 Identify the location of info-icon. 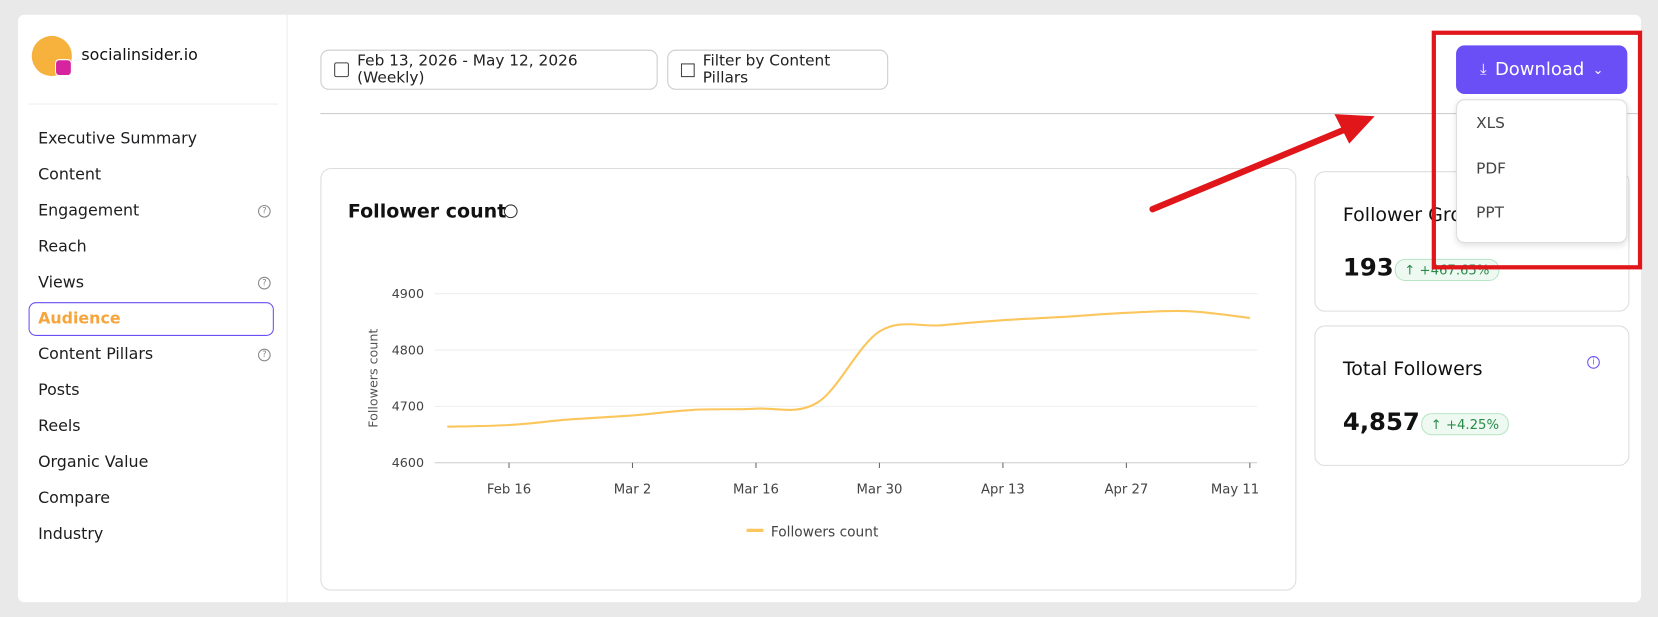
(510, 211).